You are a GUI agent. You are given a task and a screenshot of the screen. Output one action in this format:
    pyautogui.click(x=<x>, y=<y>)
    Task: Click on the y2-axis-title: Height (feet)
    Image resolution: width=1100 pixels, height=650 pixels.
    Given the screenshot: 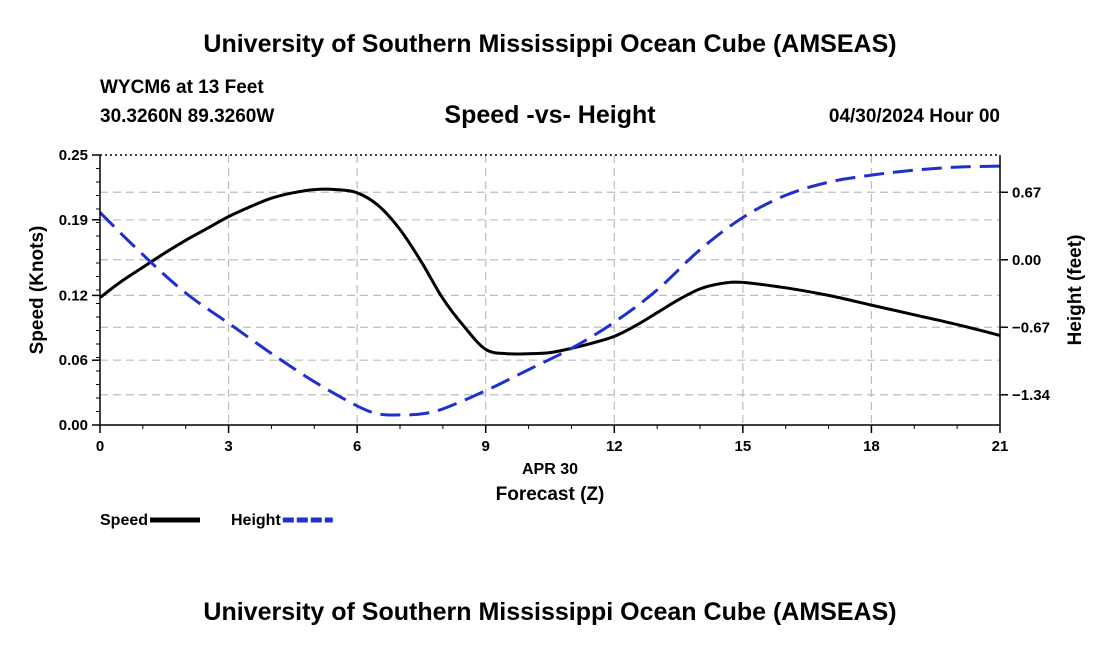 What is the action you would take?
    pyautogui.click(x=1075, y=290)
    